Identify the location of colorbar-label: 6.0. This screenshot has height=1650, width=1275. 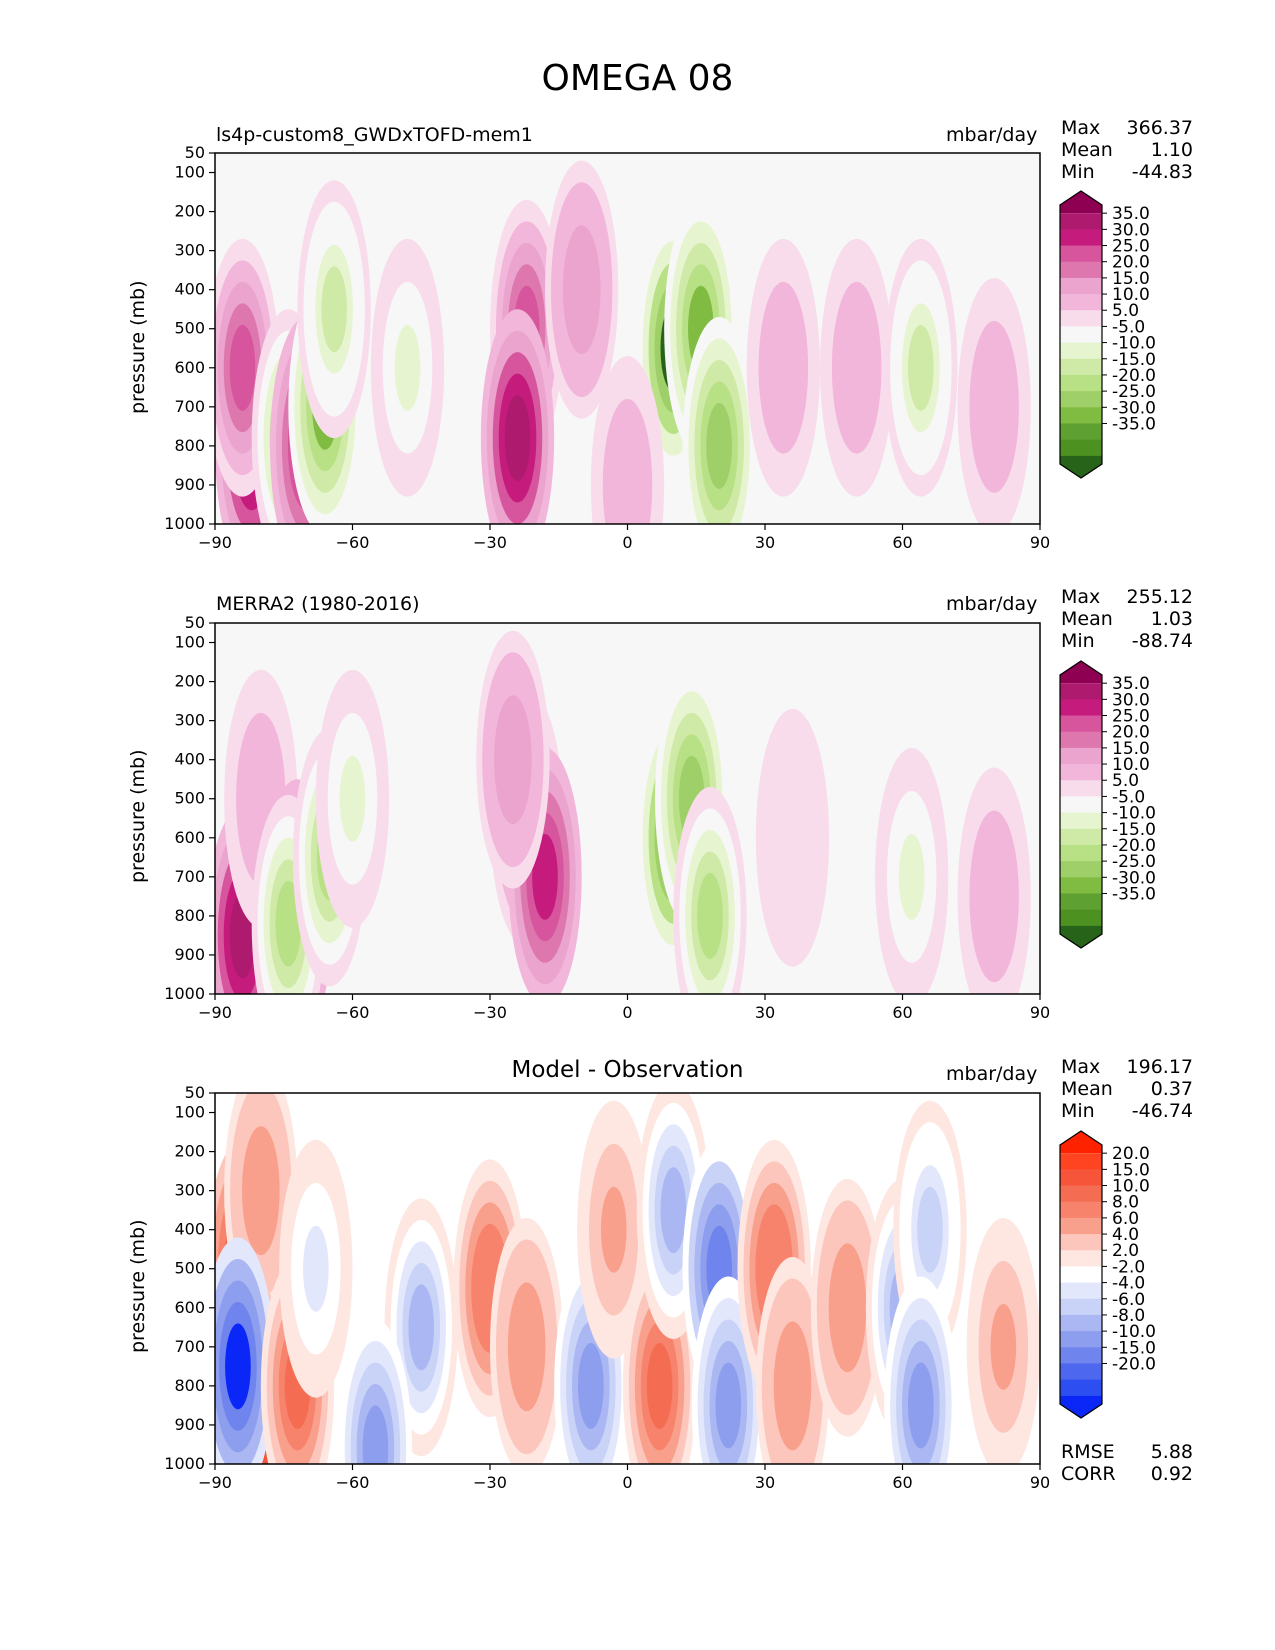
(1125, 1219).